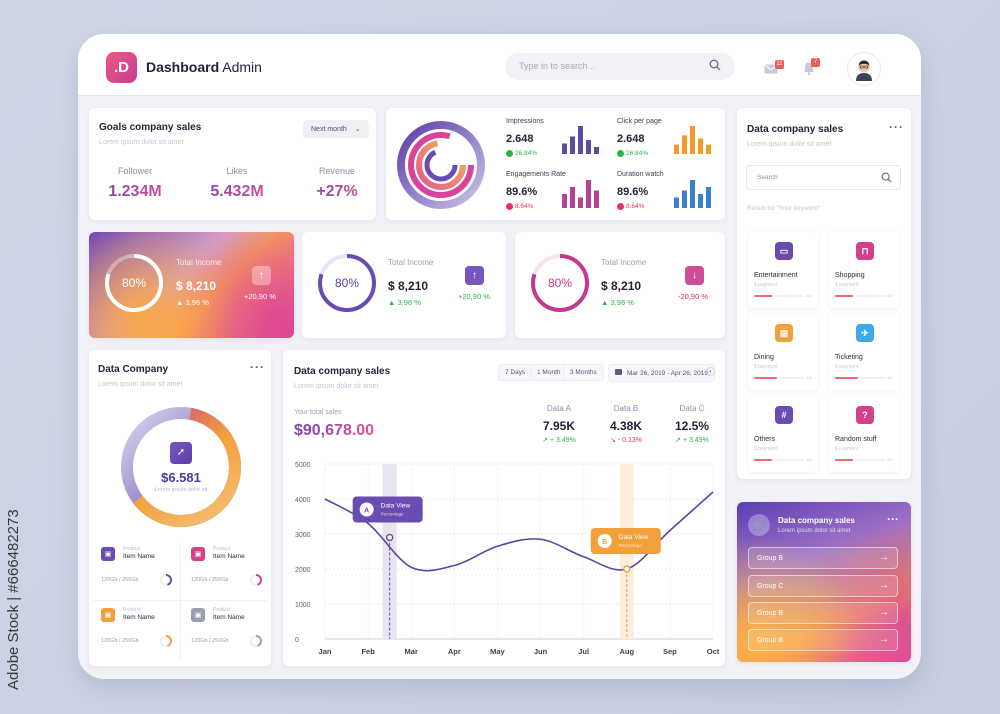 The height and width of the screenshot is (714, 1000). What do you see at coordinates (815, 62) in the screenshot?
I see `bell-badge: 7` at bounding box center [815, 62].